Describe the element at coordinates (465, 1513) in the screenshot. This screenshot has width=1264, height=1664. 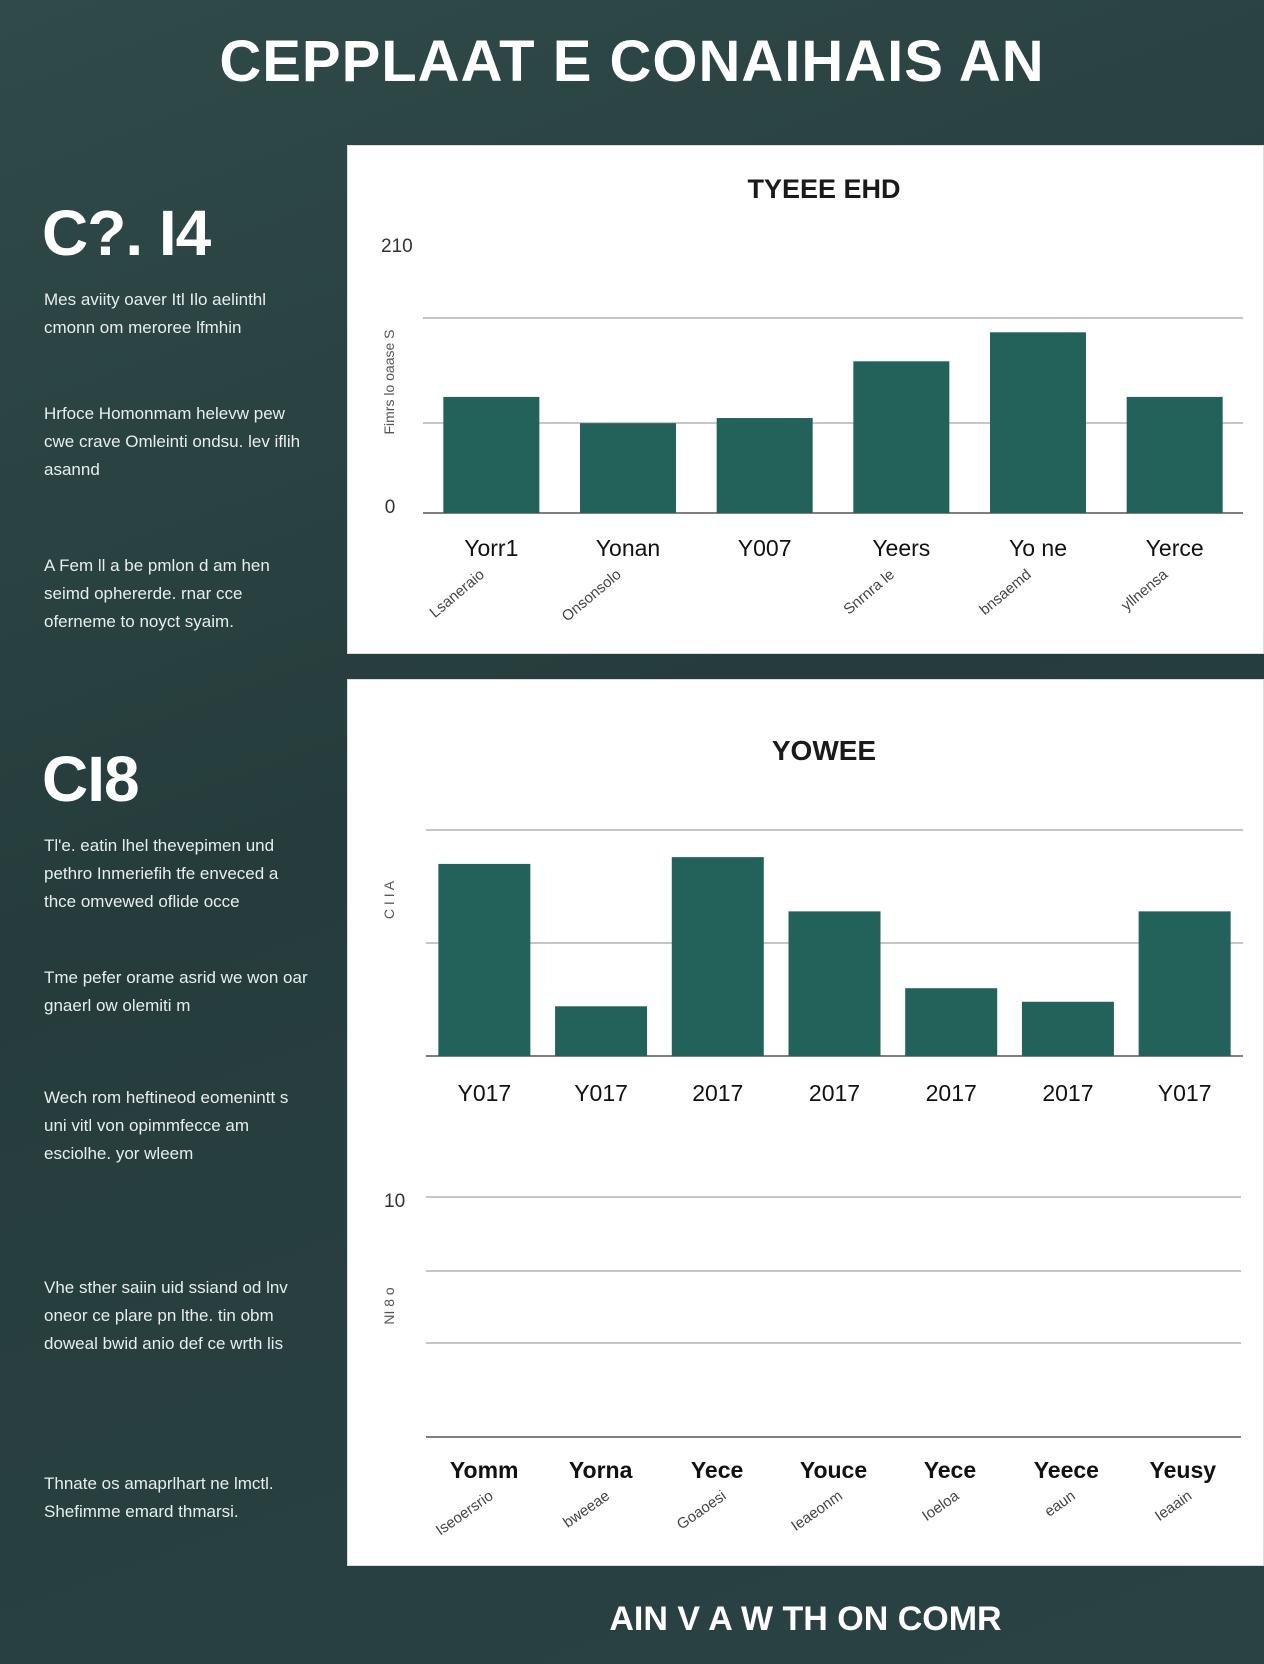
I see `chart-3-sub-label: Iseoersrio` at that location.